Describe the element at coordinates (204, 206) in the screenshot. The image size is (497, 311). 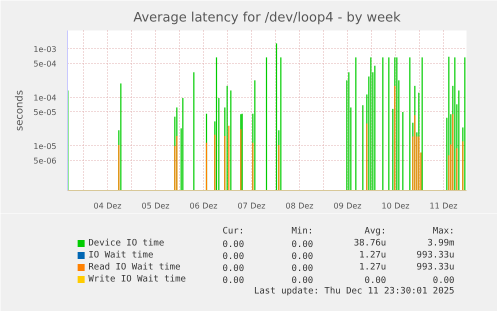
I see `x-tick-label: 06 Dez` at that location.